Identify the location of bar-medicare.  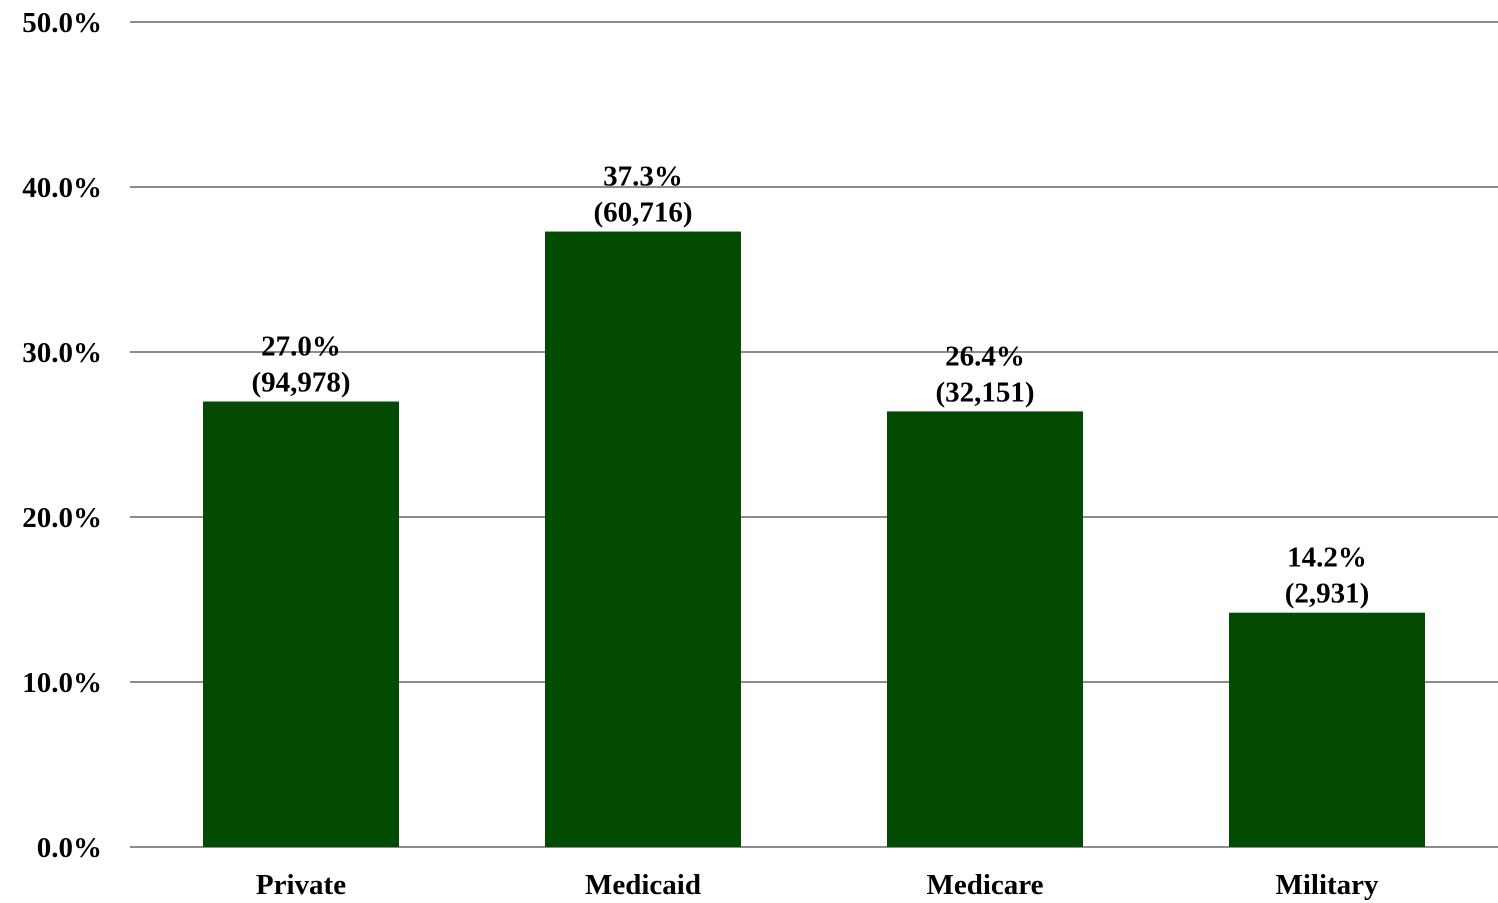
(985, 629).